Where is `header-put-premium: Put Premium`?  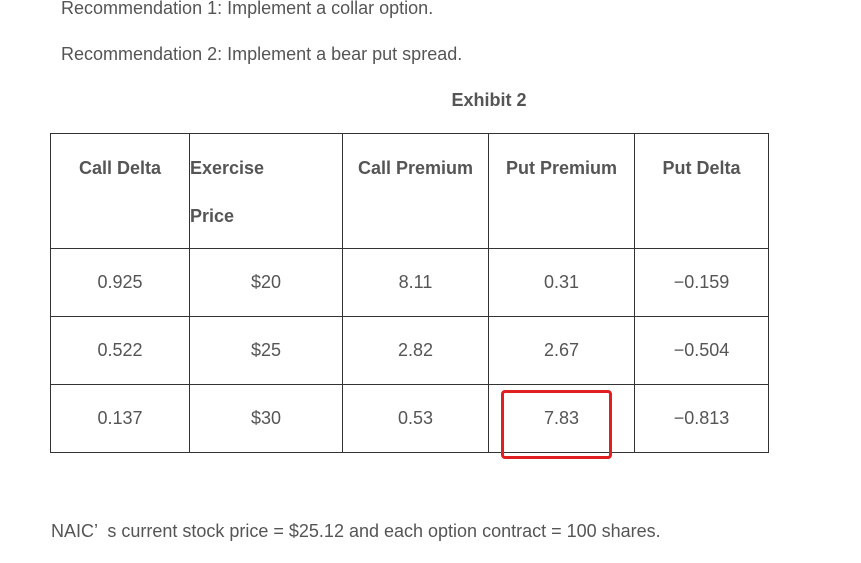
header-put-premium: Put Premium is located at coordinates (561, 191).